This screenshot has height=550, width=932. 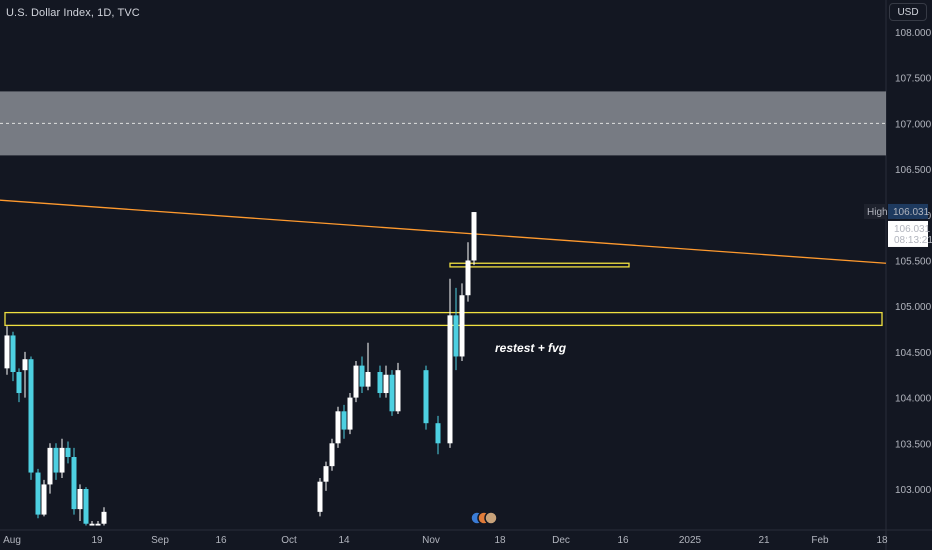 I want to click on last-price-box, so click(x=908, y=233).